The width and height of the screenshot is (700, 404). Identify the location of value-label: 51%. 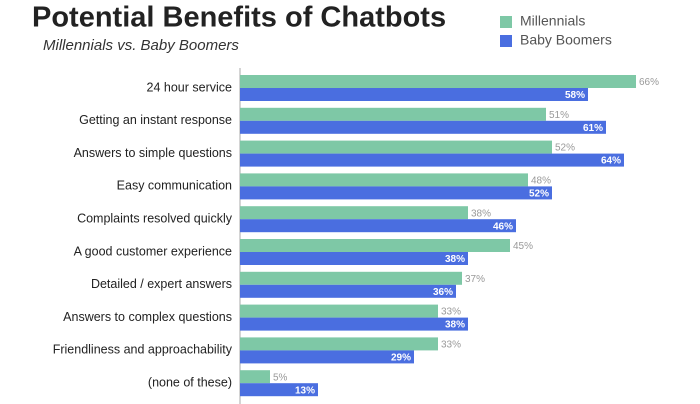
(559, 115).